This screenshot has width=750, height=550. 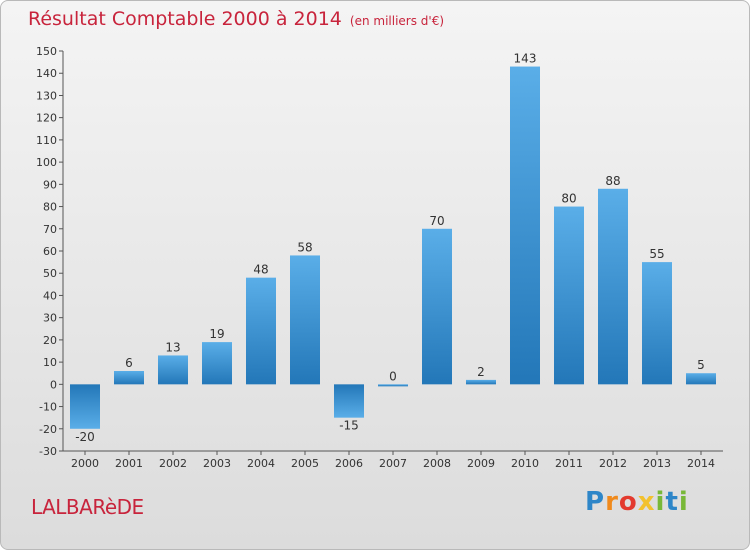 I want to click on y-tick-label: 80, so click(x=50, y=207).